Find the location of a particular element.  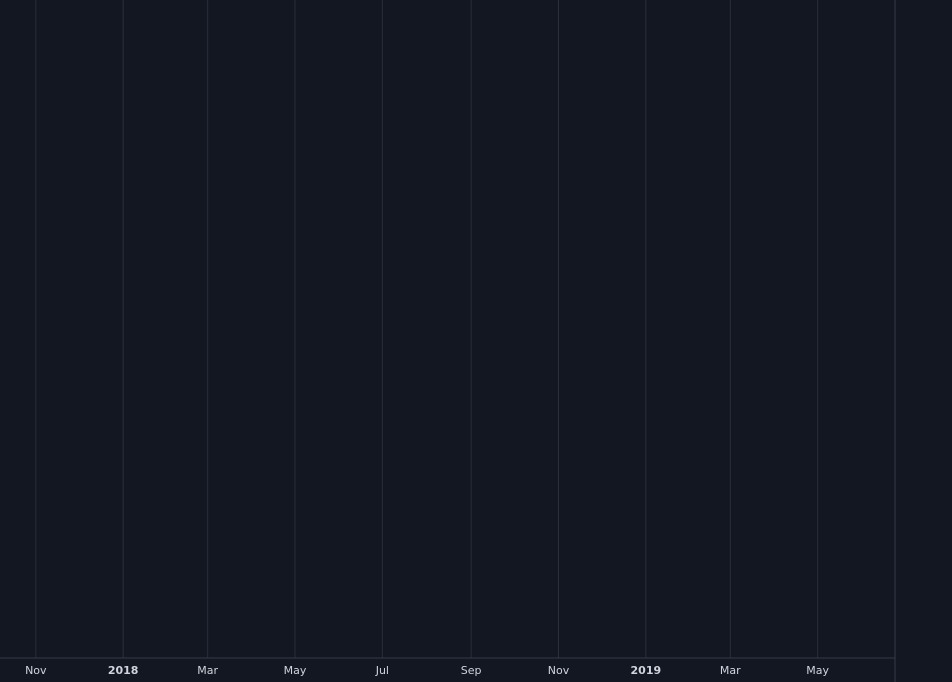

time-axis: Nov 2018 Mar May Jul Sep Nov 2019 Mar May is located at coordinates (427, 670).